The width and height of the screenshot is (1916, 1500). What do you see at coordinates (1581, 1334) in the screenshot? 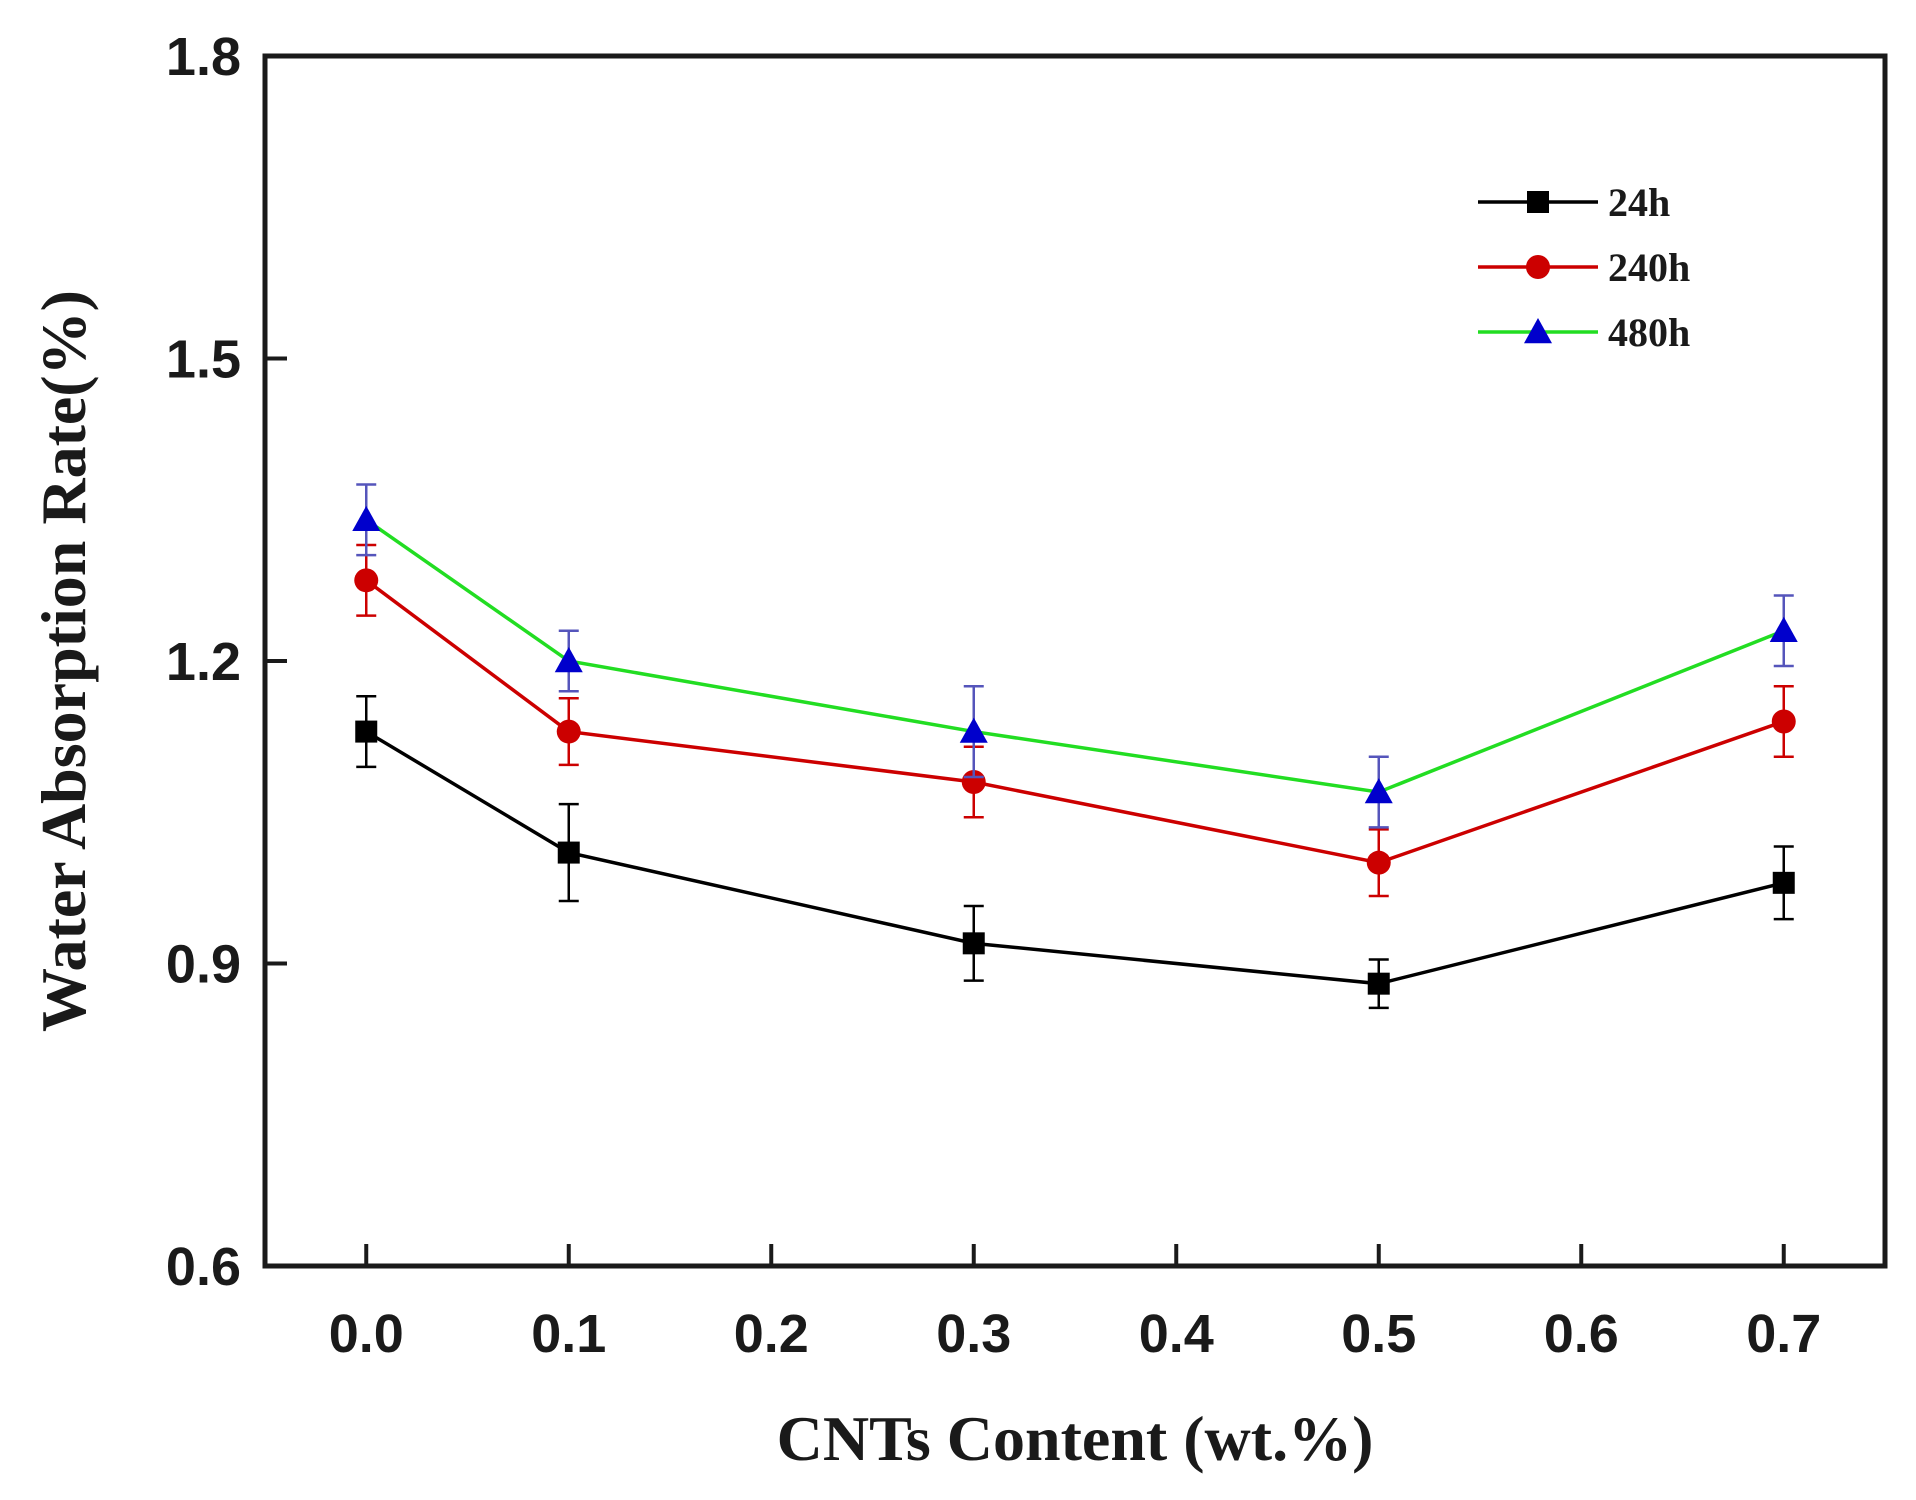
I see `x-tick-label: 0.6` at bounding box center [1581, 1334].